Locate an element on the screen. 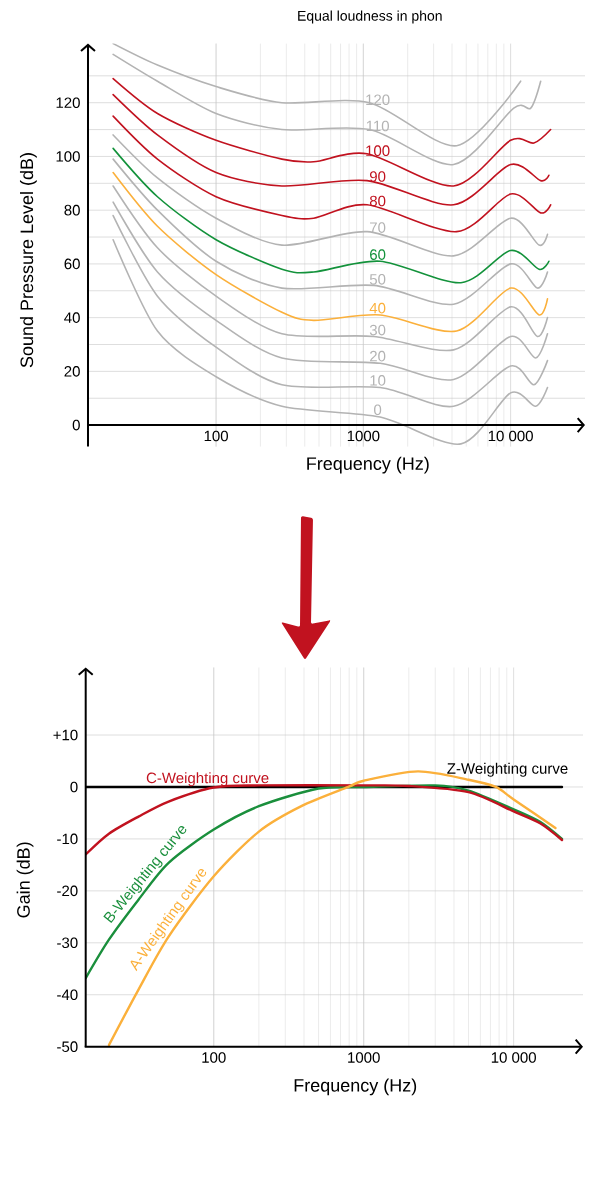 The height and width of the screenshot is (1187, 600). y-tick-label: 120 is located at coordinates (68, 103).